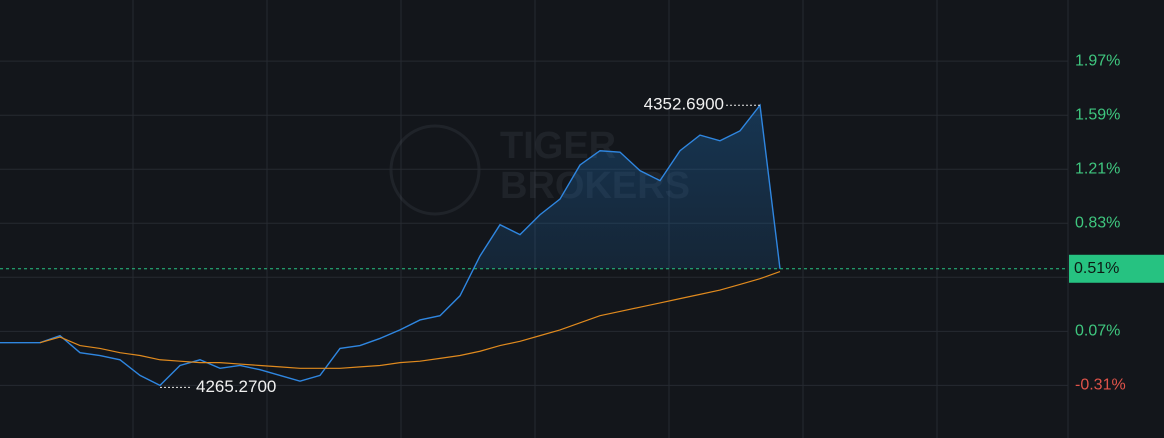  Describe the element at coordinates (1096, 268) in the screenshot. I see `current-label: 0.51%` at that location.